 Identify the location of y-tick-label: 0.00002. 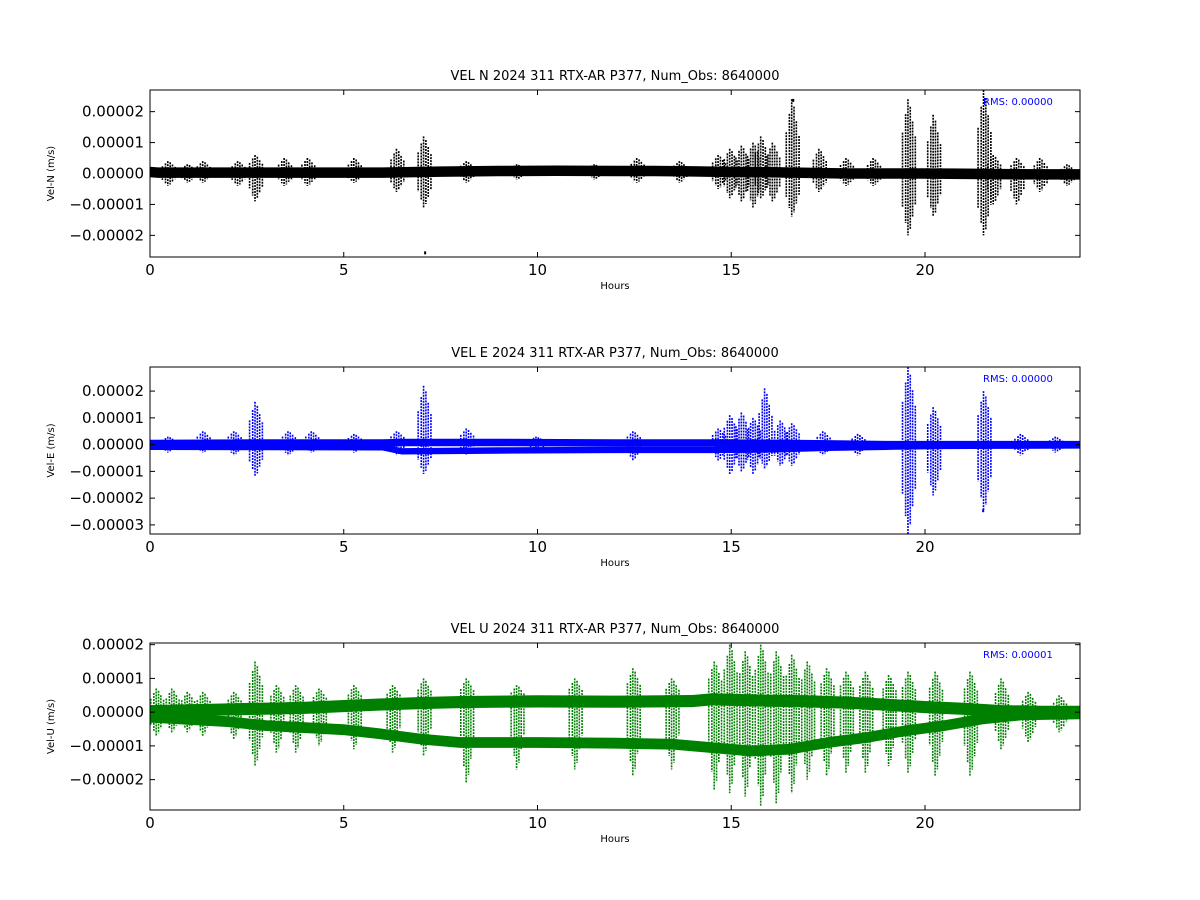
(113, 645).